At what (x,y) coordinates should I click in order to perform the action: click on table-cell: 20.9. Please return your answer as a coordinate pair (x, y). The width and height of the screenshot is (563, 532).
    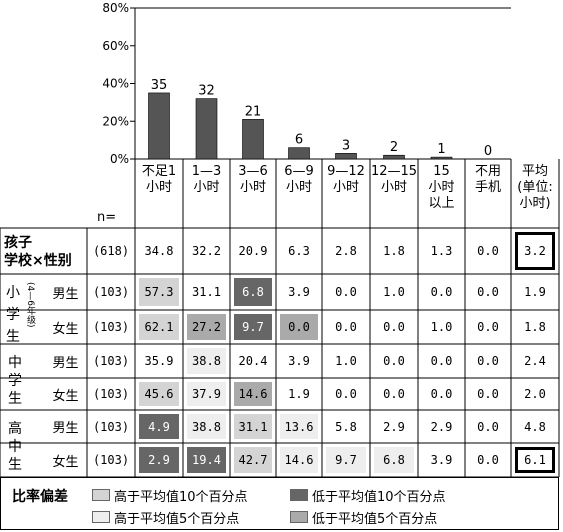
    Looking at the image, I should click on (253, 251).